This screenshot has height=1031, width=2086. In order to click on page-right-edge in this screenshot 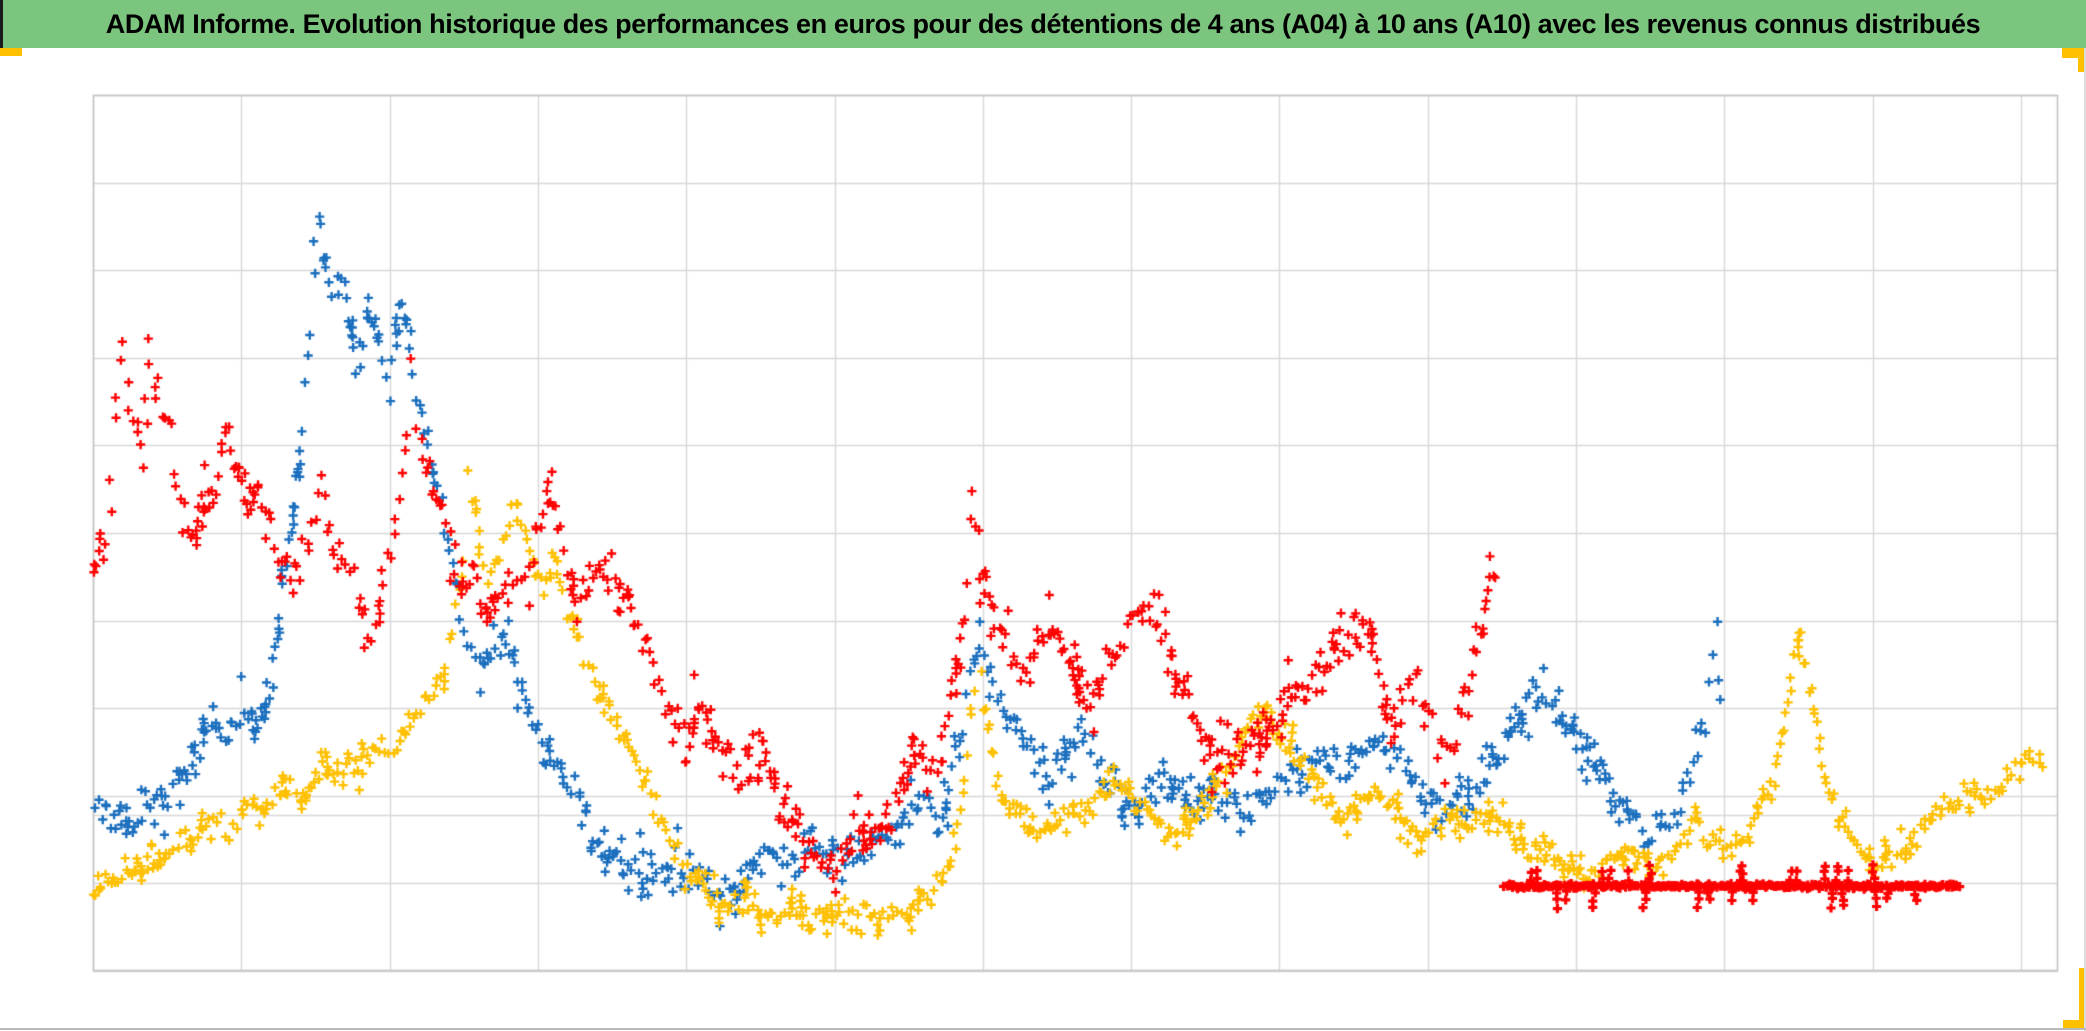, I will do `click(2085, 539)`.